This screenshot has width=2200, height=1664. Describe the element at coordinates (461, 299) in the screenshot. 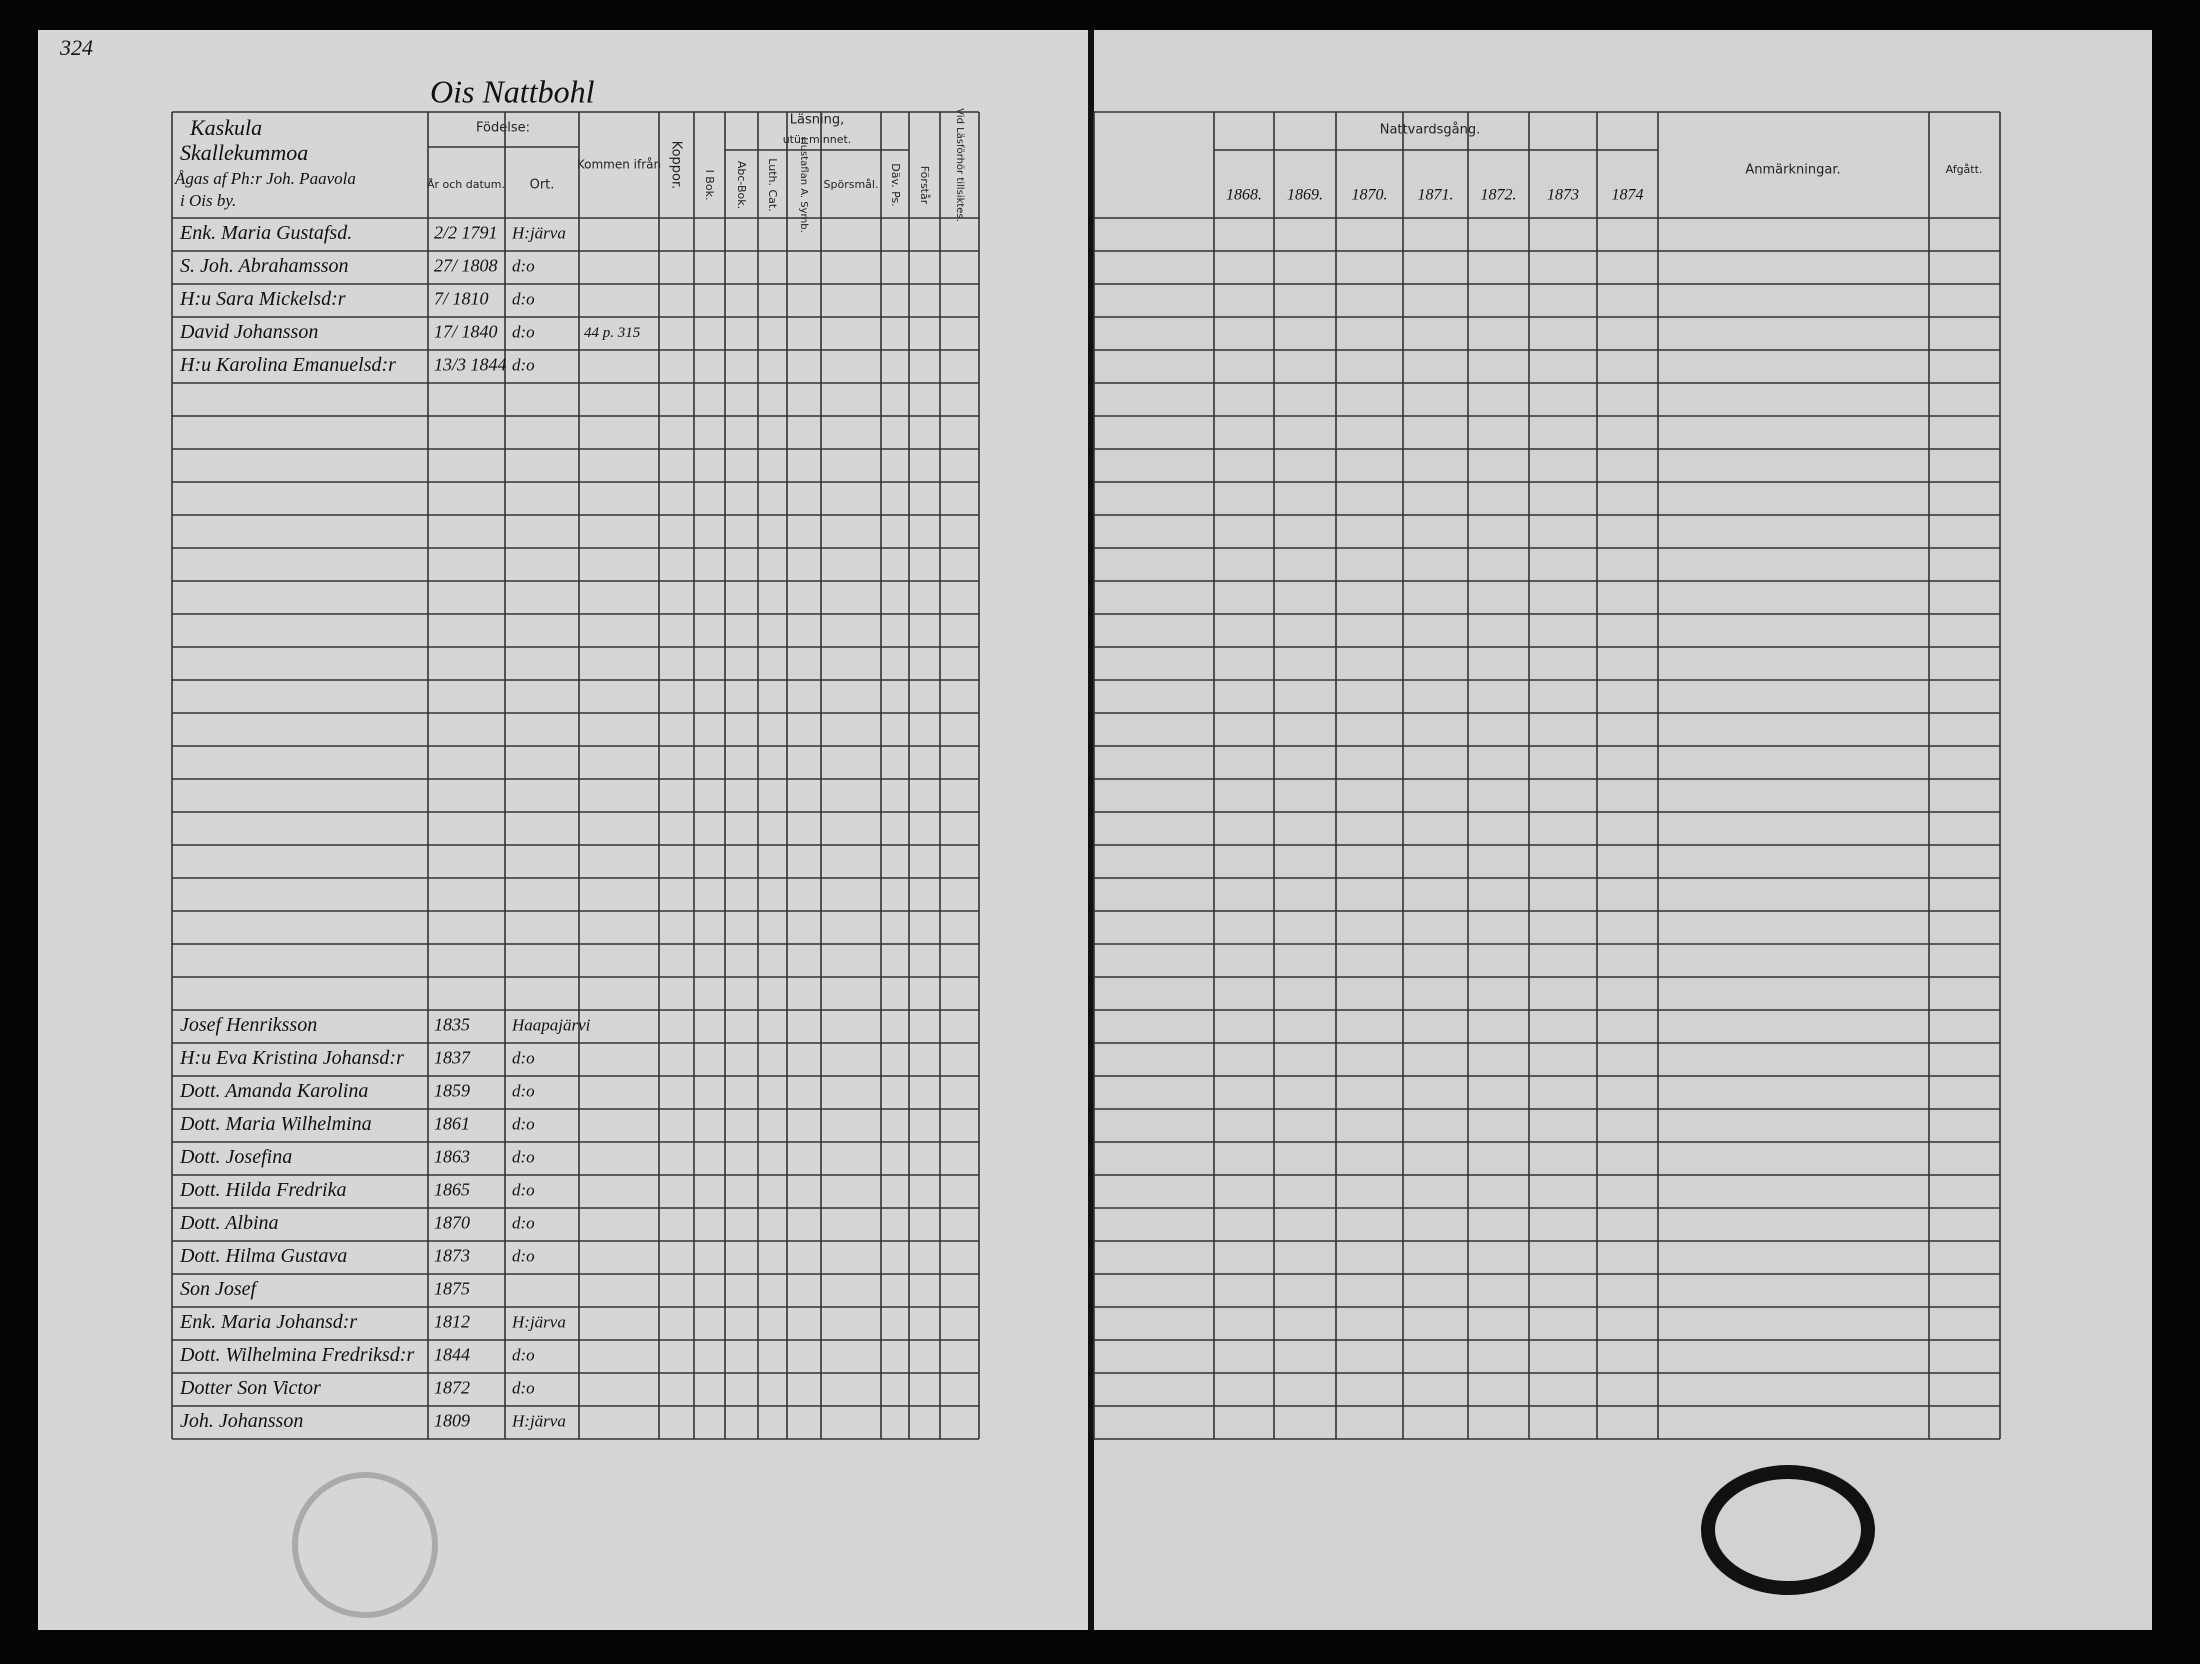

I see `entry-born: 7/ 1810` at that location.